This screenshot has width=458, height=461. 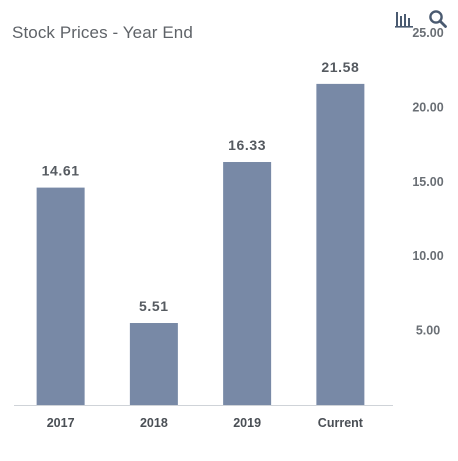 What do you see at coordinates (247, 145) in the screenshot?
I see `value-label: 16.33` at bounding box center [247, 145].